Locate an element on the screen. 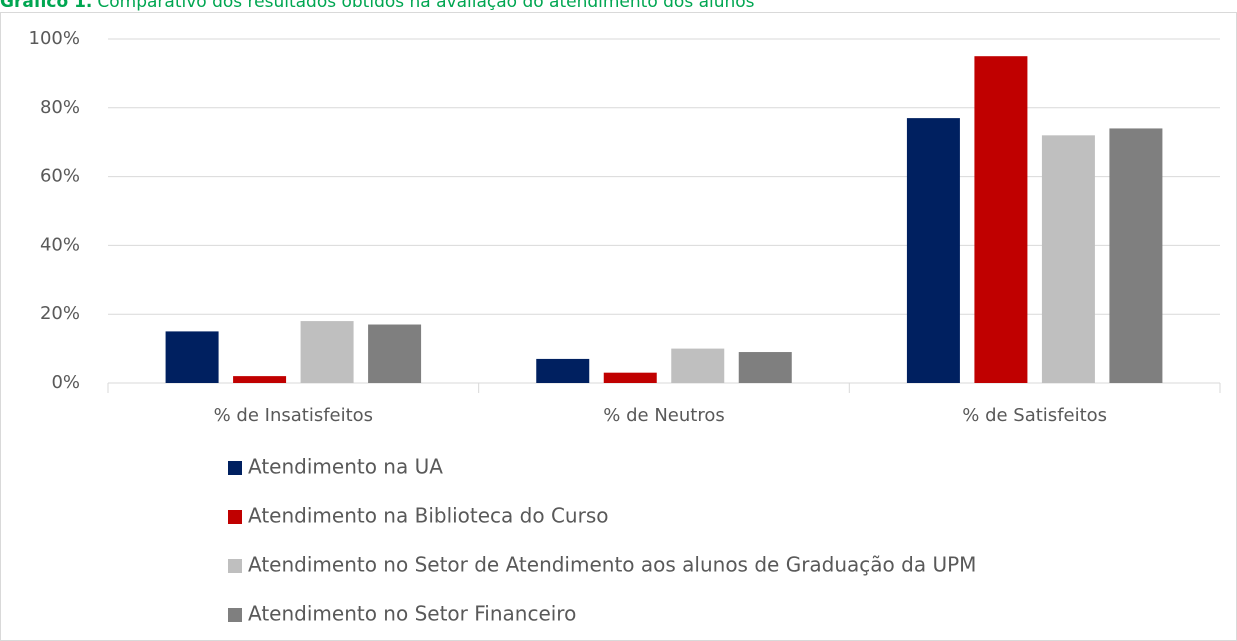 The width and height of the screenshot is (1237, 641). y-tick-label: 80% is located at coordinates (60, 107).